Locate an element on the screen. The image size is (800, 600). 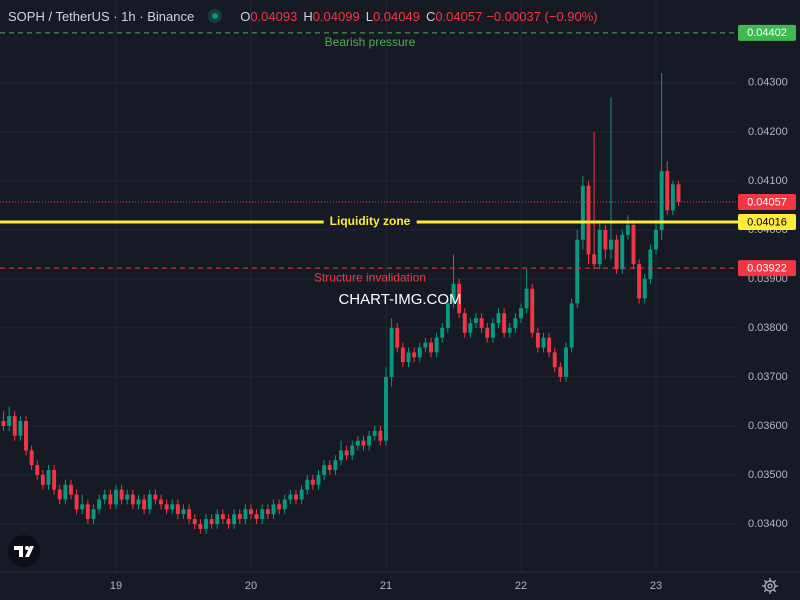
level-label: Structure invalidation is located at coordinates (370, 277).